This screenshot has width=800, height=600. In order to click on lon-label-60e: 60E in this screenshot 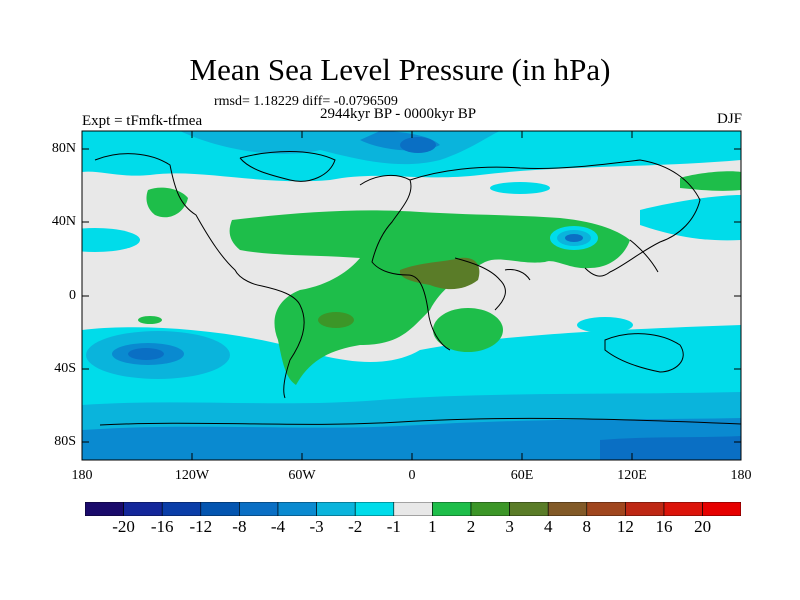, I will do `click(522, 475)`.